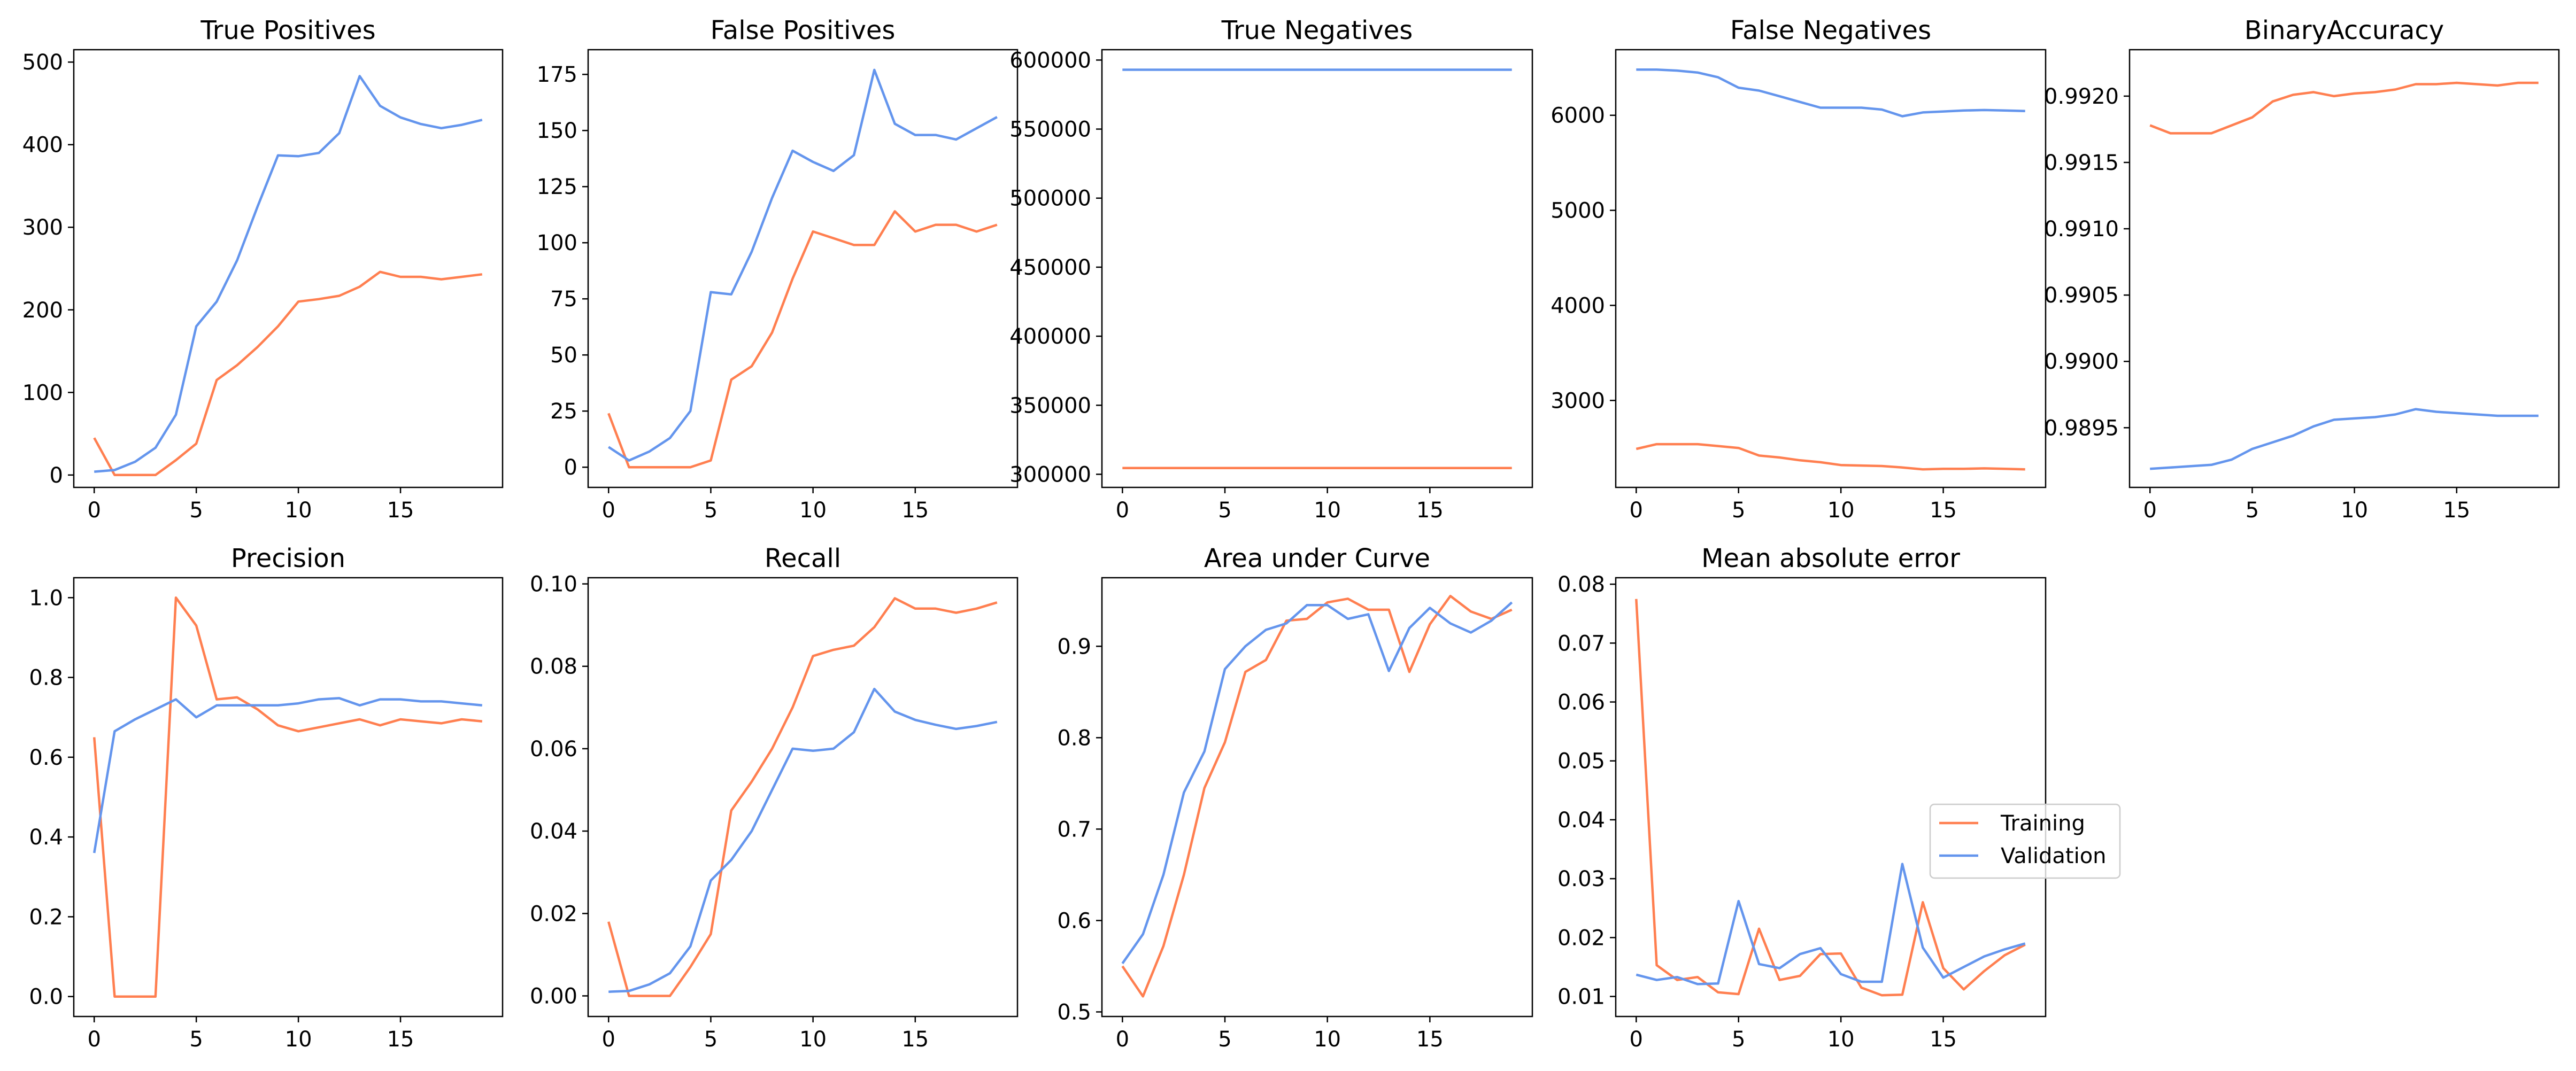 The width and height of the screenshot is (2576, 1071). What do you see at coordinates (46, 758) in the screenshot?
I see `precision-ytick-label: 0.6` at bounding box center [46, 758].